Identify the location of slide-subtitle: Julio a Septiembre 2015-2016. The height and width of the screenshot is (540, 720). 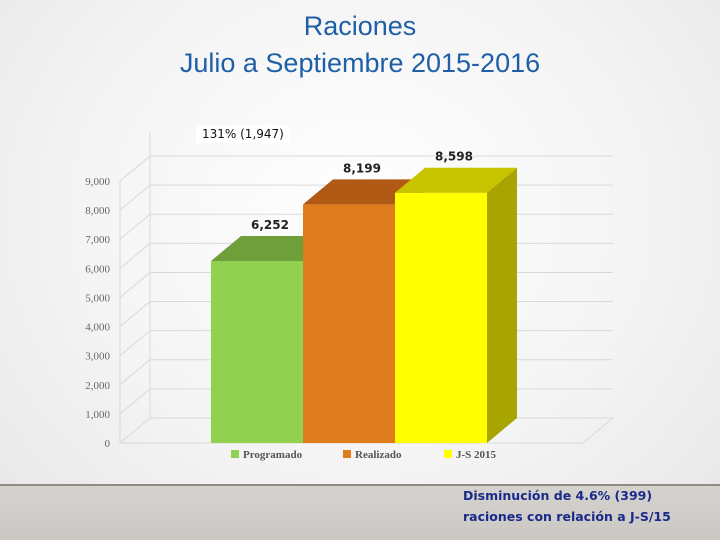
(360, 63).